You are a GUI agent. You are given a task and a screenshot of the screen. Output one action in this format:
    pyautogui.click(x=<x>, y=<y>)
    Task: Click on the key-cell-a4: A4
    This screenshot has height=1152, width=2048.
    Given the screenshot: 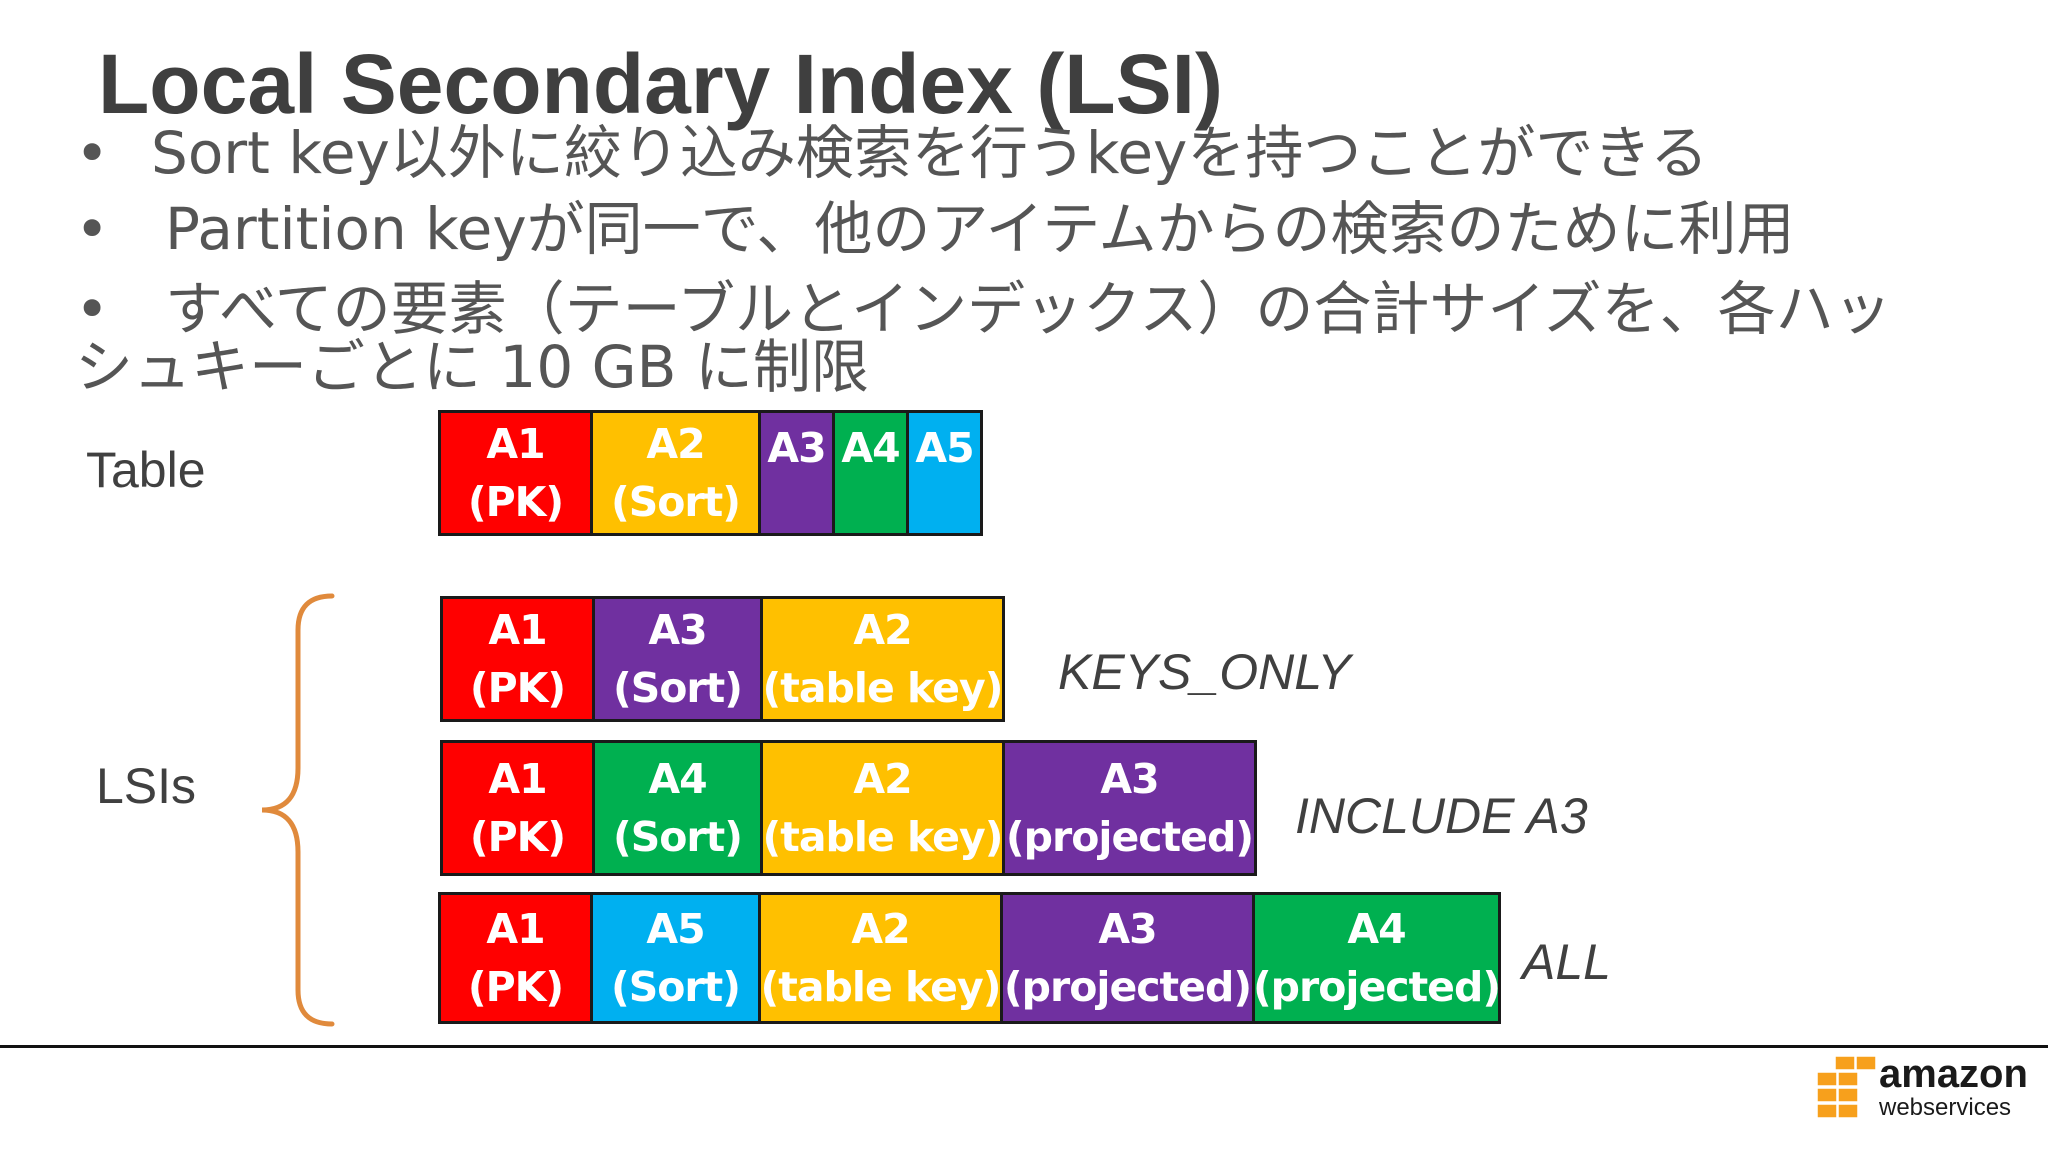 What is the action you would take?
    pyautogui.click(x=870, y=473)
    